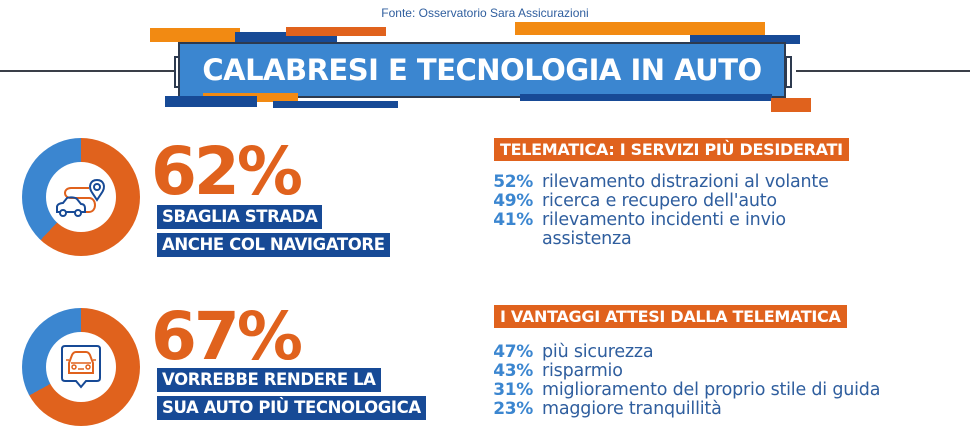 This screenshot has width=970, height=443. Describe the element at coordinates (485, 13) in the screenshot. I see `source-caption: Fonte: Osservatorio Sara Assicurazioni` at that location.